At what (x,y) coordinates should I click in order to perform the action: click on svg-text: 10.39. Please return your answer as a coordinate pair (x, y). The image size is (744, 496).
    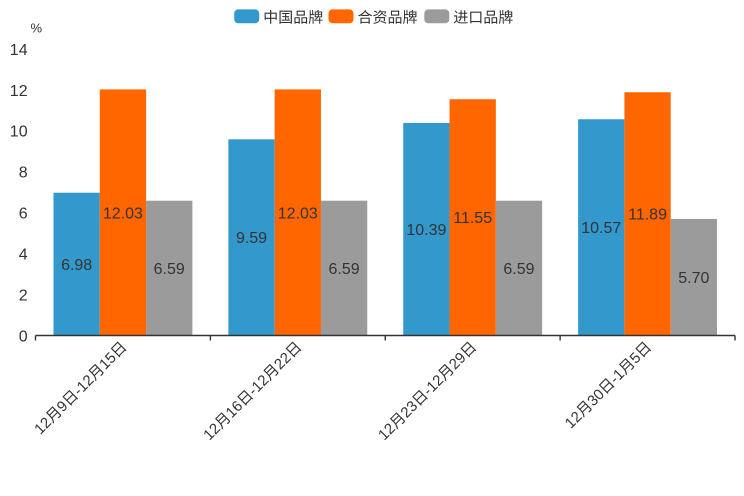
    Looking at the image, I should click on (426, 230).